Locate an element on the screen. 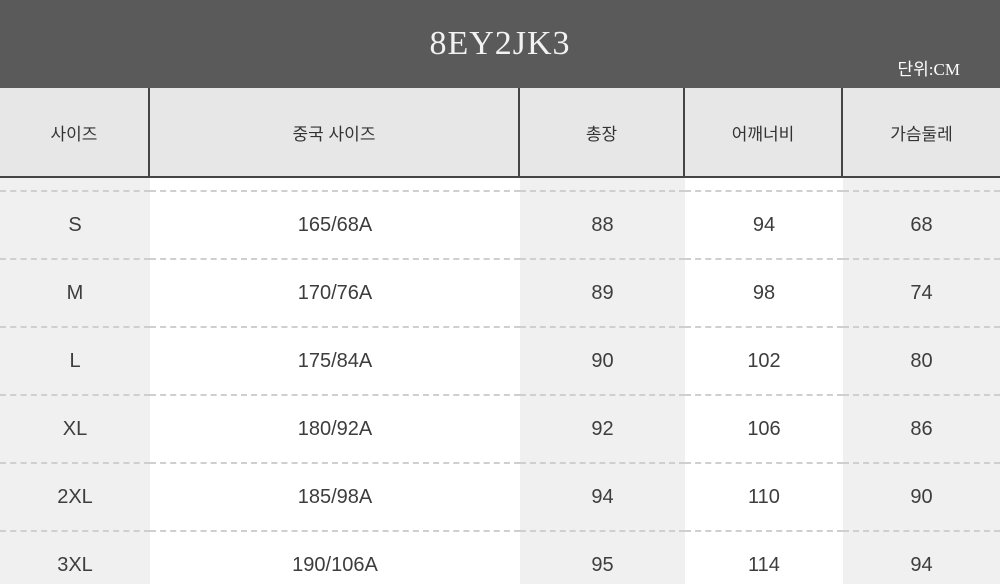  cell-size: L is located at coordinates (75, 360).